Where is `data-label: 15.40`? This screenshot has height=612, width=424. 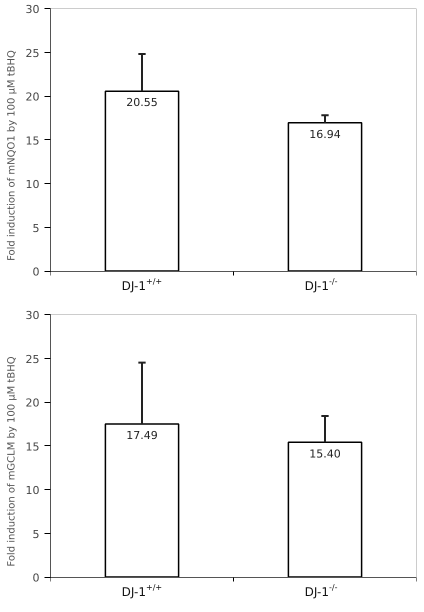 data-label: 15.40 is located at coordinates (325, 453).